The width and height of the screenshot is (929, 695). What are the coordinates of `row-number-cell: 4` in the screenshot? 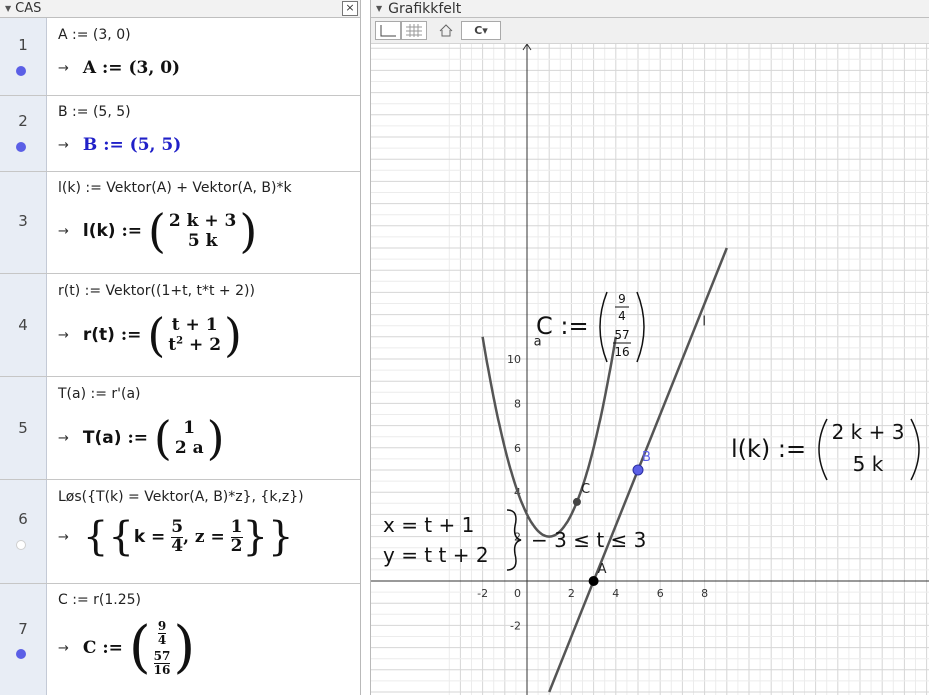 It's located at (23, 325).